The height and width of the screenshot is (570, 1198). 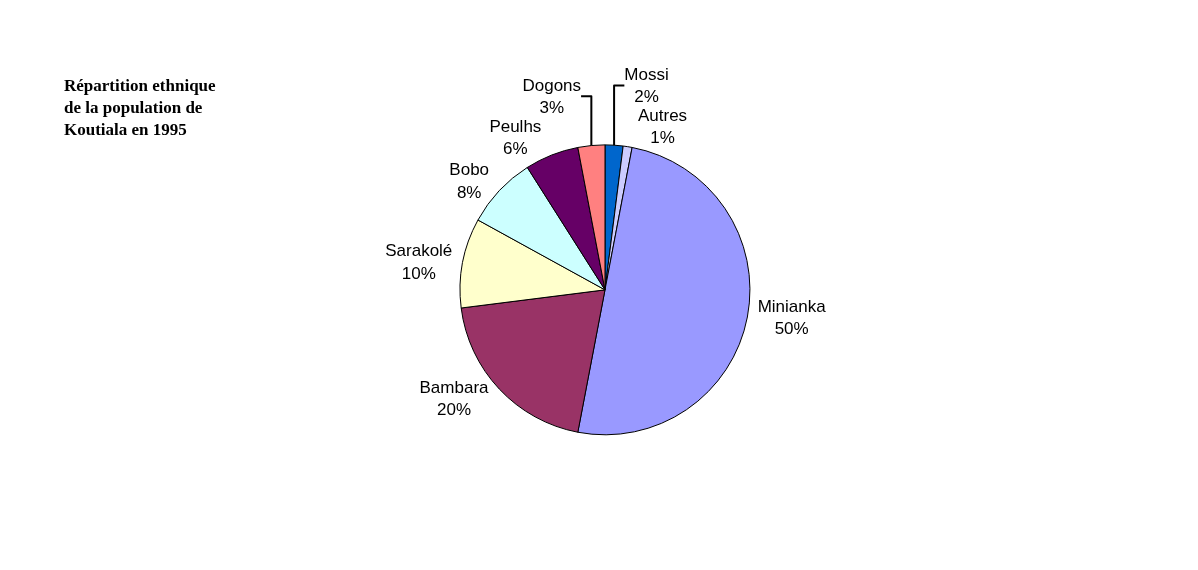 What do you see at coordinates (469, 192) in the screenshot?
I see `data-label: 8%` at bounding box center [469, 192].